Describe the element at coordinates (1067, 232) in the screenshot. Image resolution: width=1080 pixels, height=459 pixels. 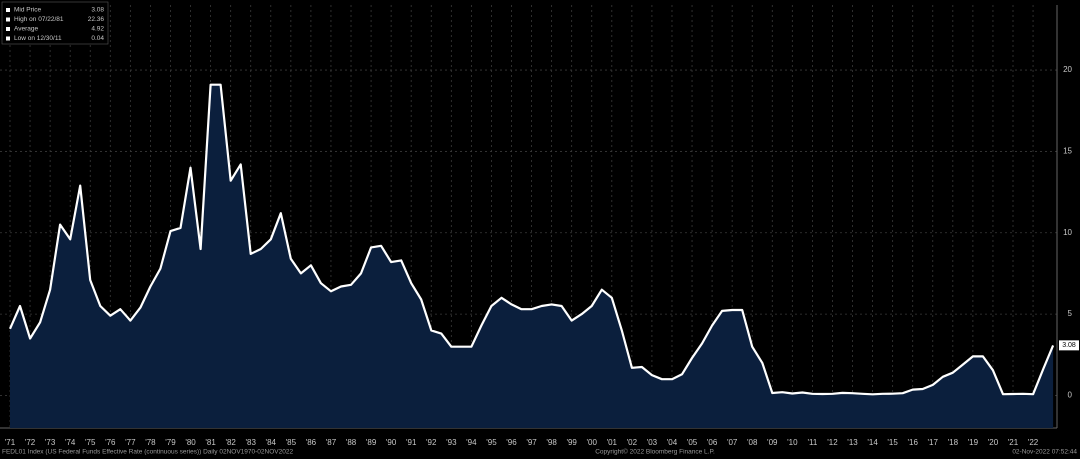
I see `y-tick-label: 10` at that location.